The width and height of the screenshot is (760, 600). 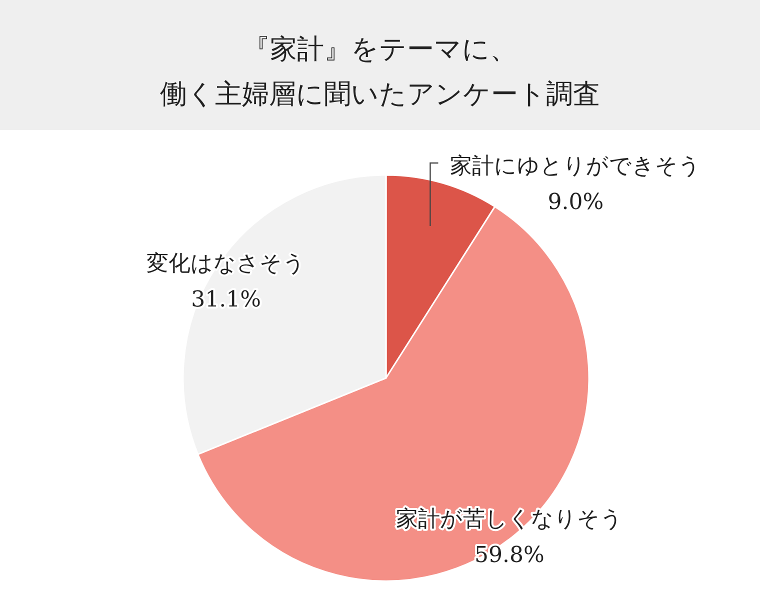 What do you see at coordinates (226, 263) in the screenshot?
I see `slice-label: 変化はなさそう` at bounding box center [226, 263].